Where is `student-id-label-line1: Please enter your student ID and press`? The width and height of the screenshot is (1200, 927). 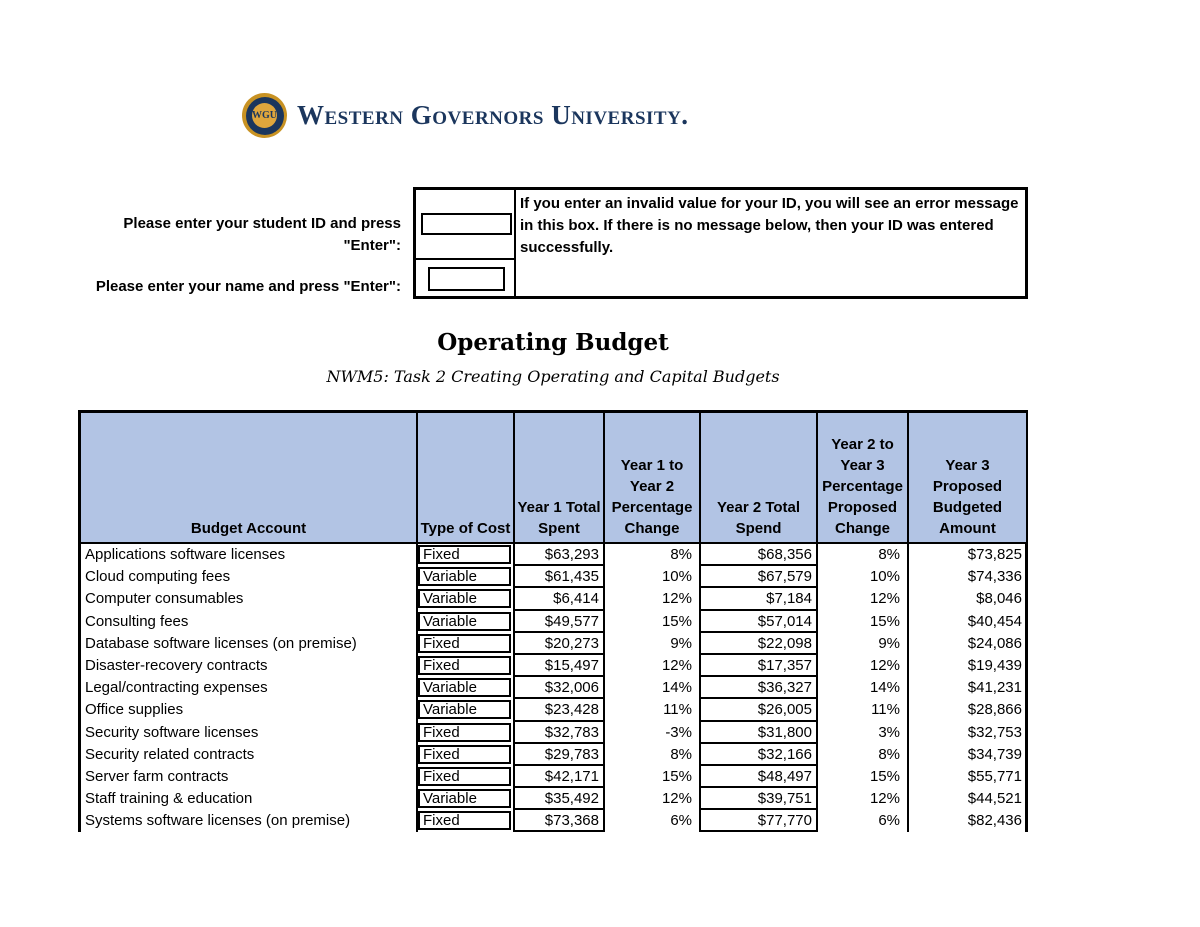 student-id-label-line1: Please enter your student ID and press is located at coordinates (262, 223).